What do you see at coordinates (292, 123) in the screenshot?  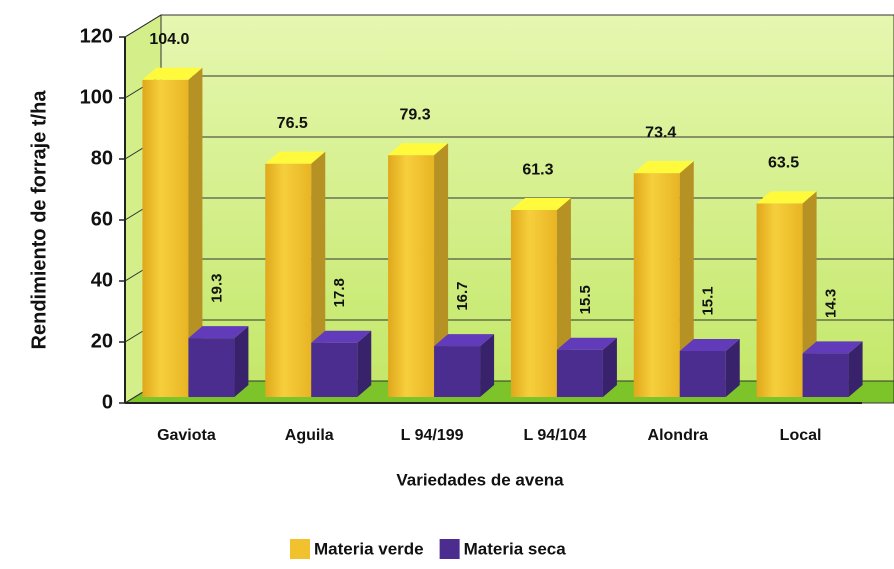 I see `data-label: 76.5` at bounding box center [292, 123].